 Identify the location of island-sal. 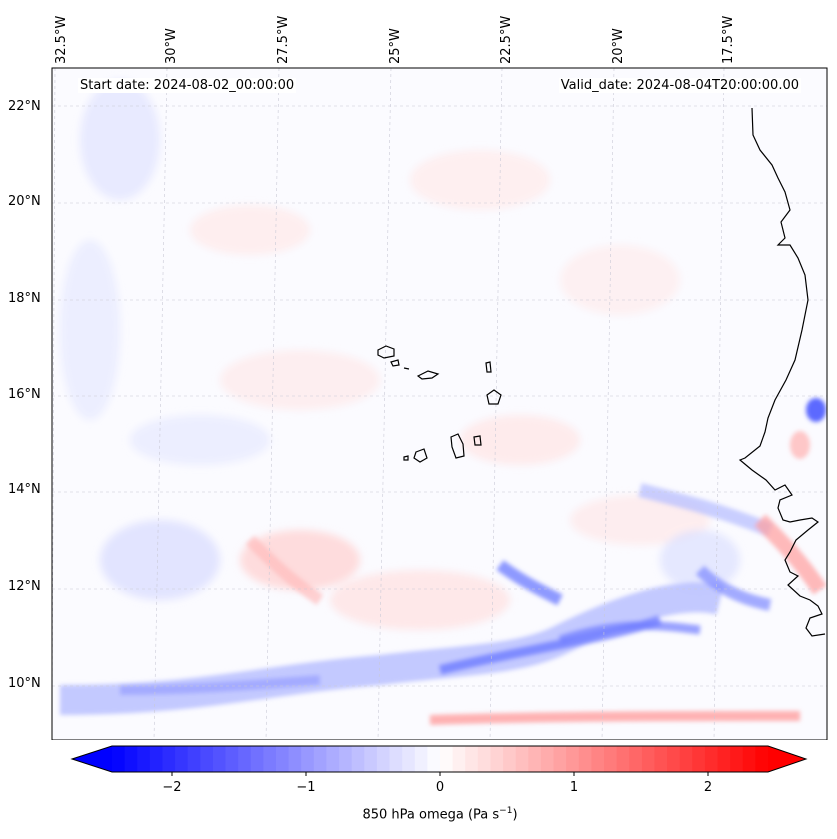
(488, 367).